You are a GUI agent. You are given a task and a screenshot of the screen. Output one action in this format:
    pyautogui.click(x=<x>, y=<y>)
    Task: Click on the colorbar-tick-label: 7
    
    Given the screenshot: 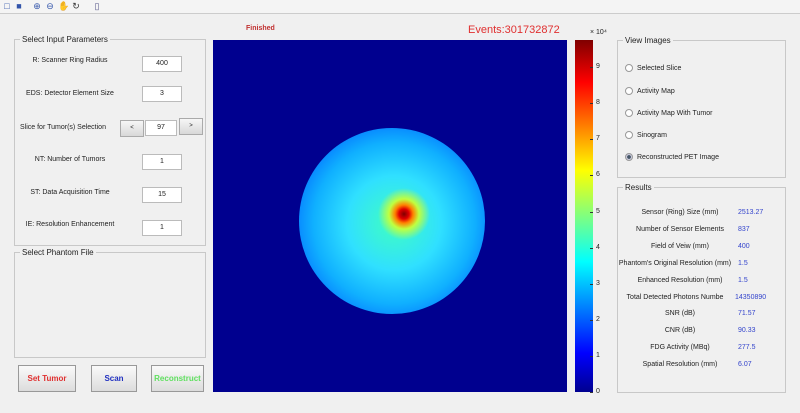 What is the action you would take?
    pyautogui.click(x=598, y=139)
    